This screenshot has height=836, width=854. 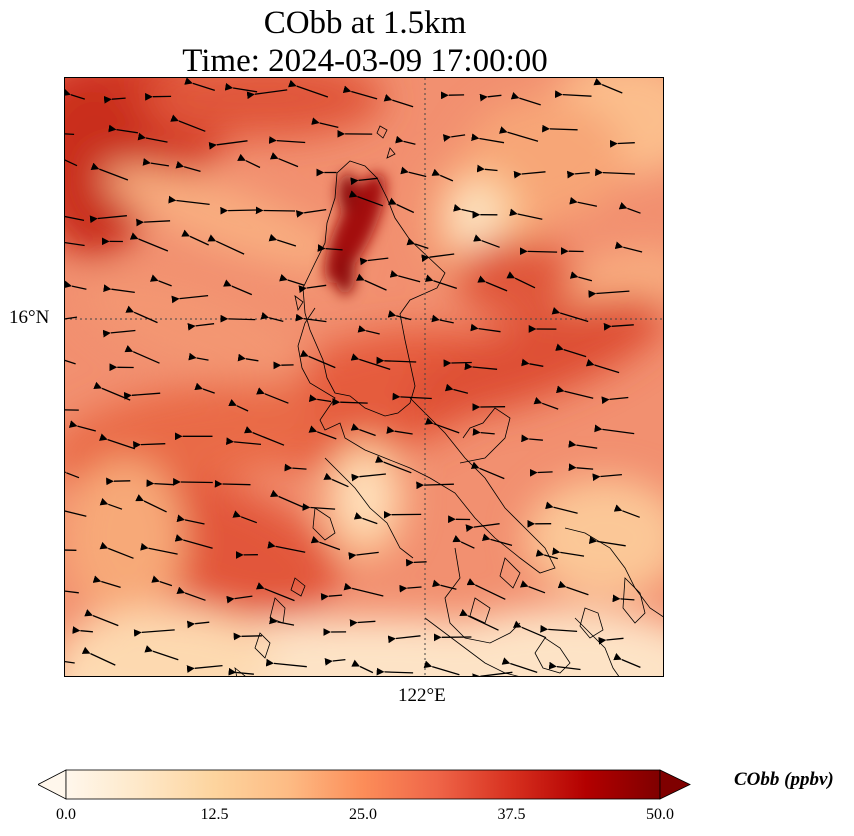 What do you see at coordinates (511, 814) in the screenshot?
I see `colorbar-tick-label: 37.5` at bounding box center [511, 814].